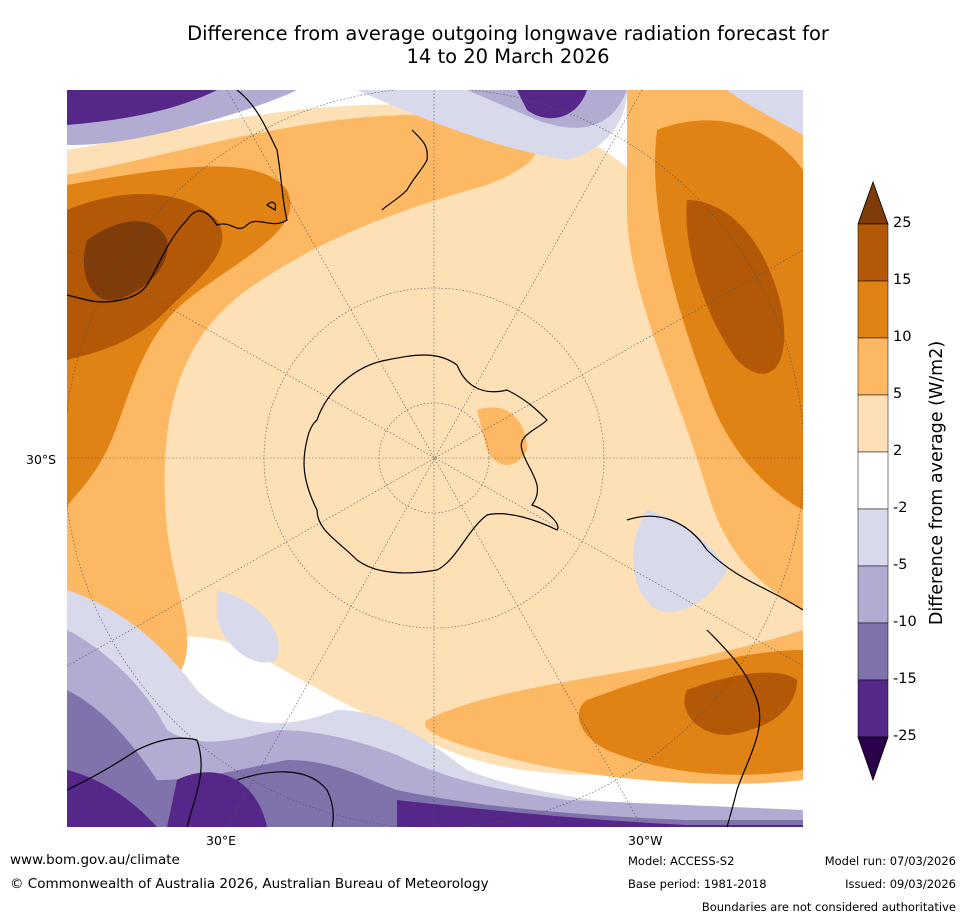  What do you see at coordinates (873, 708) in the screenshot?
I see `colorbar-band-m15-m25` at bounding box center [873, 708].